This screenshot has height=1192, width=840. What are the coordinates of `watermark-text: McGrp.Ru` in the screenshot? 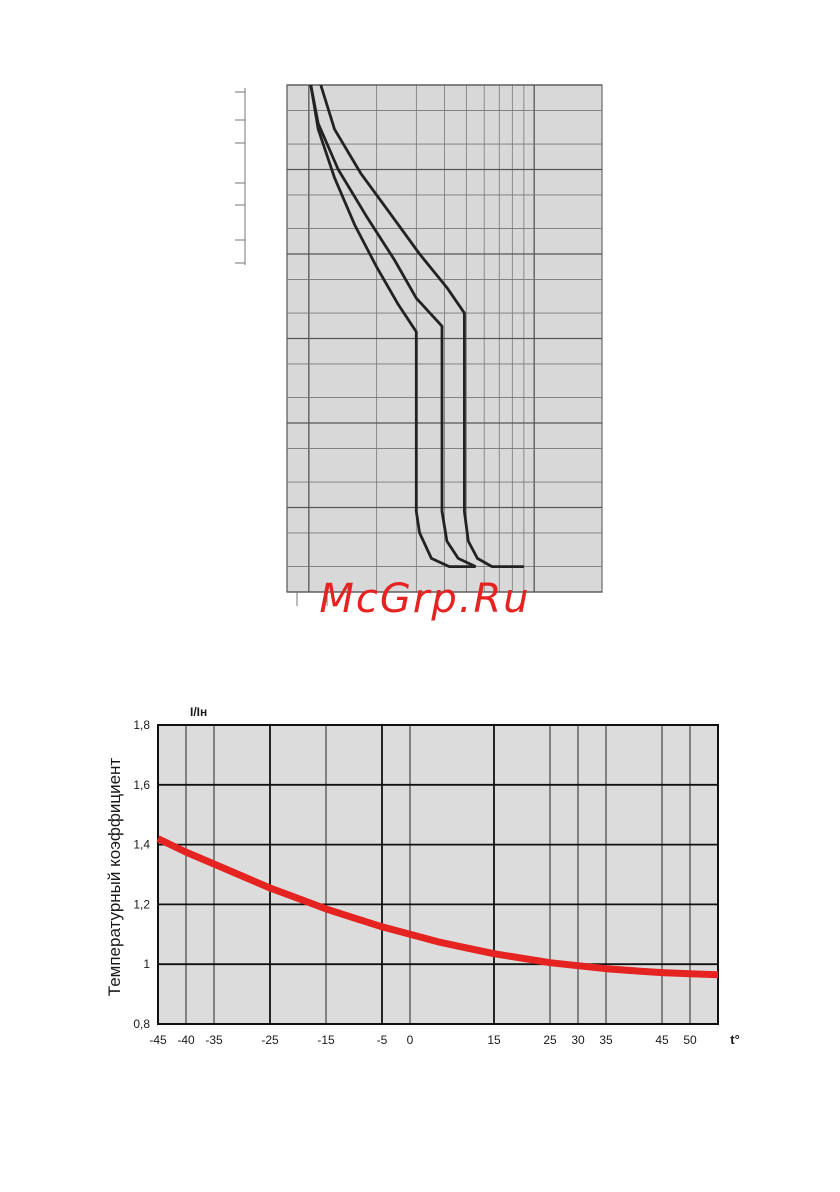 It's located at (424, 599).